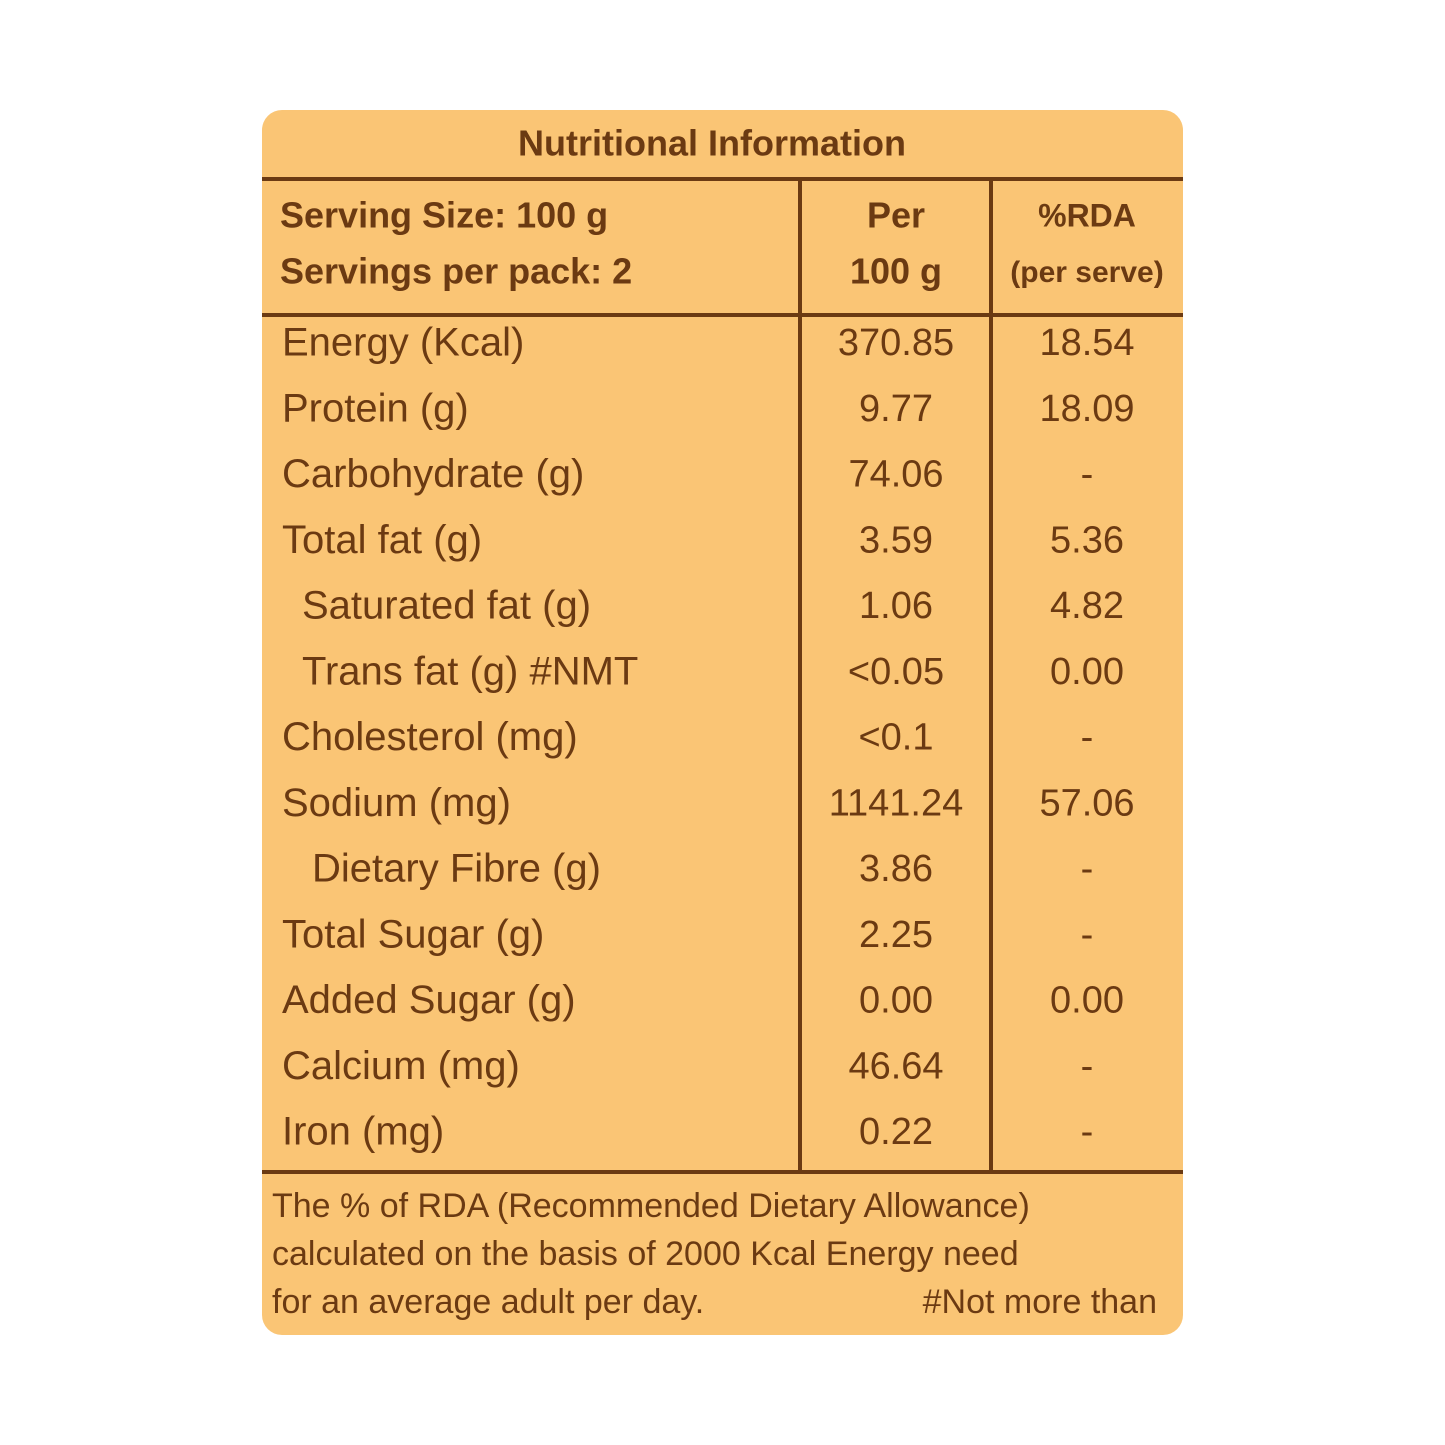  Describe the element at coordinates (1086, 803) in the screenshot. I see `rda-value: 57.06` at that location.